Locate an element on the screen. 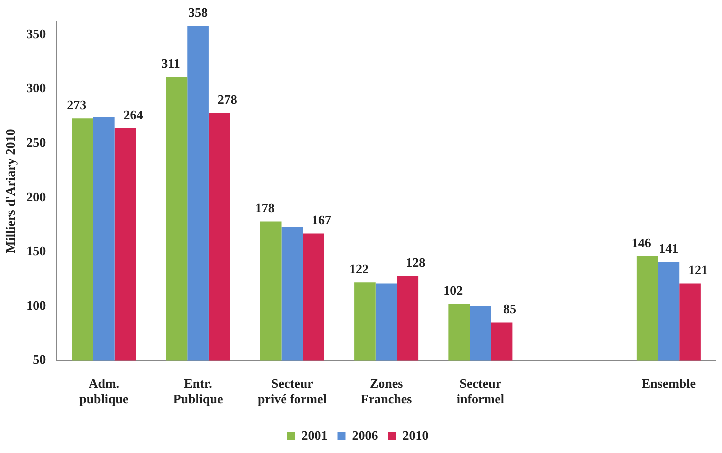  legend-label: 2006 is located at coordinates (365, 435).